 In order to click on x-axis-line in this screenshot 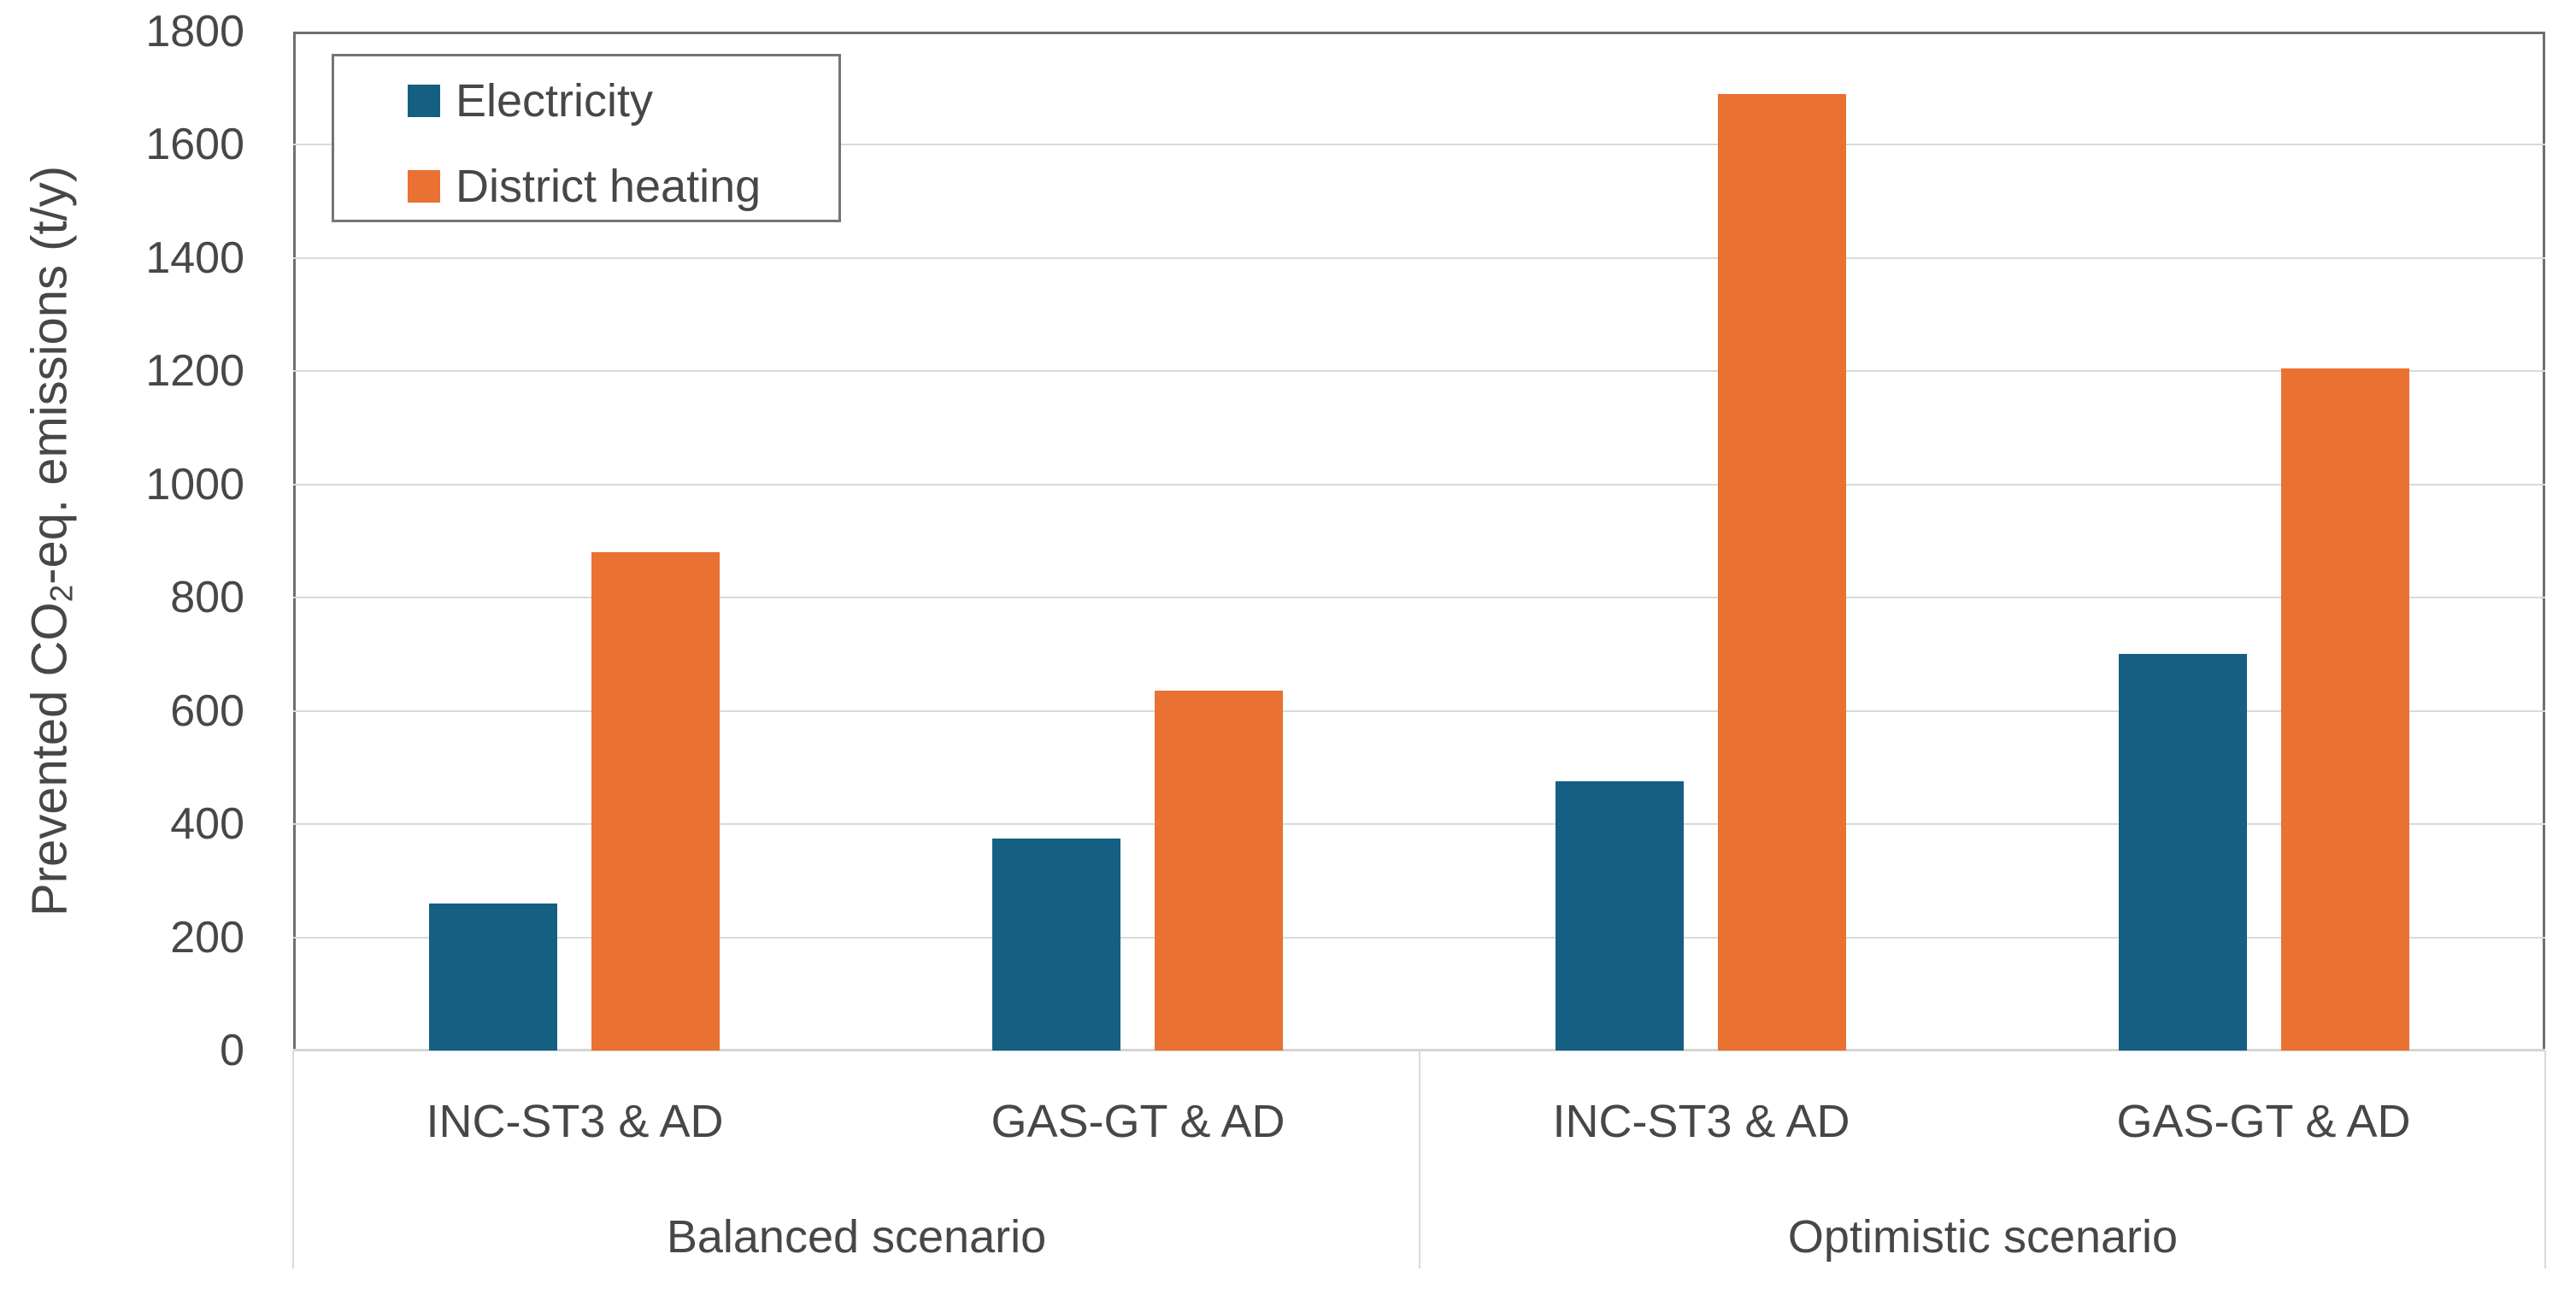, I will do `click(1419, 1050)`.